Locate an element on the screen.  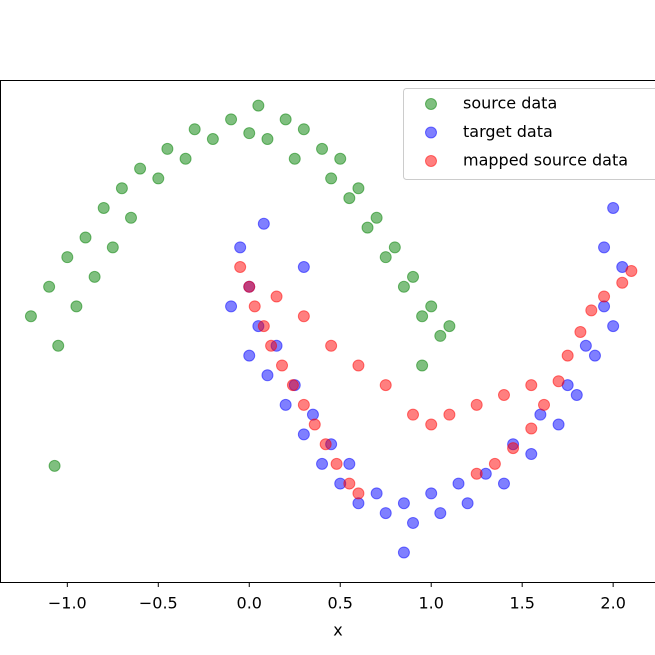
x-tick-label: 1.5 is located at coordinates (521, 603).